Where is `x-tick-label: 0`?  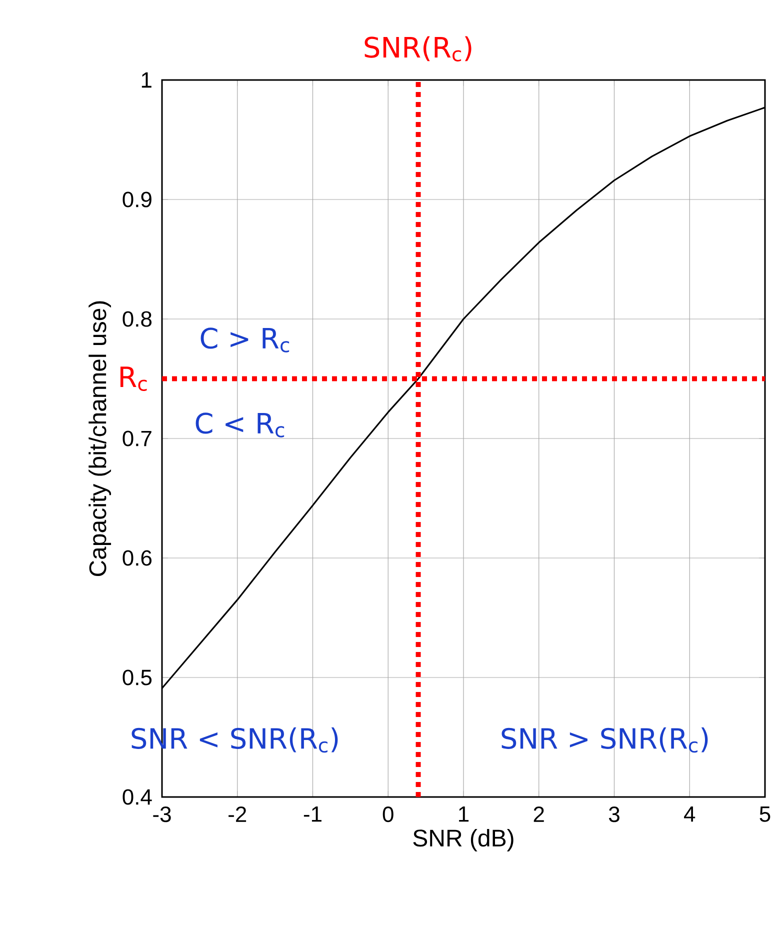 x-tick-label: 0 is located at coordinates (388, 814).